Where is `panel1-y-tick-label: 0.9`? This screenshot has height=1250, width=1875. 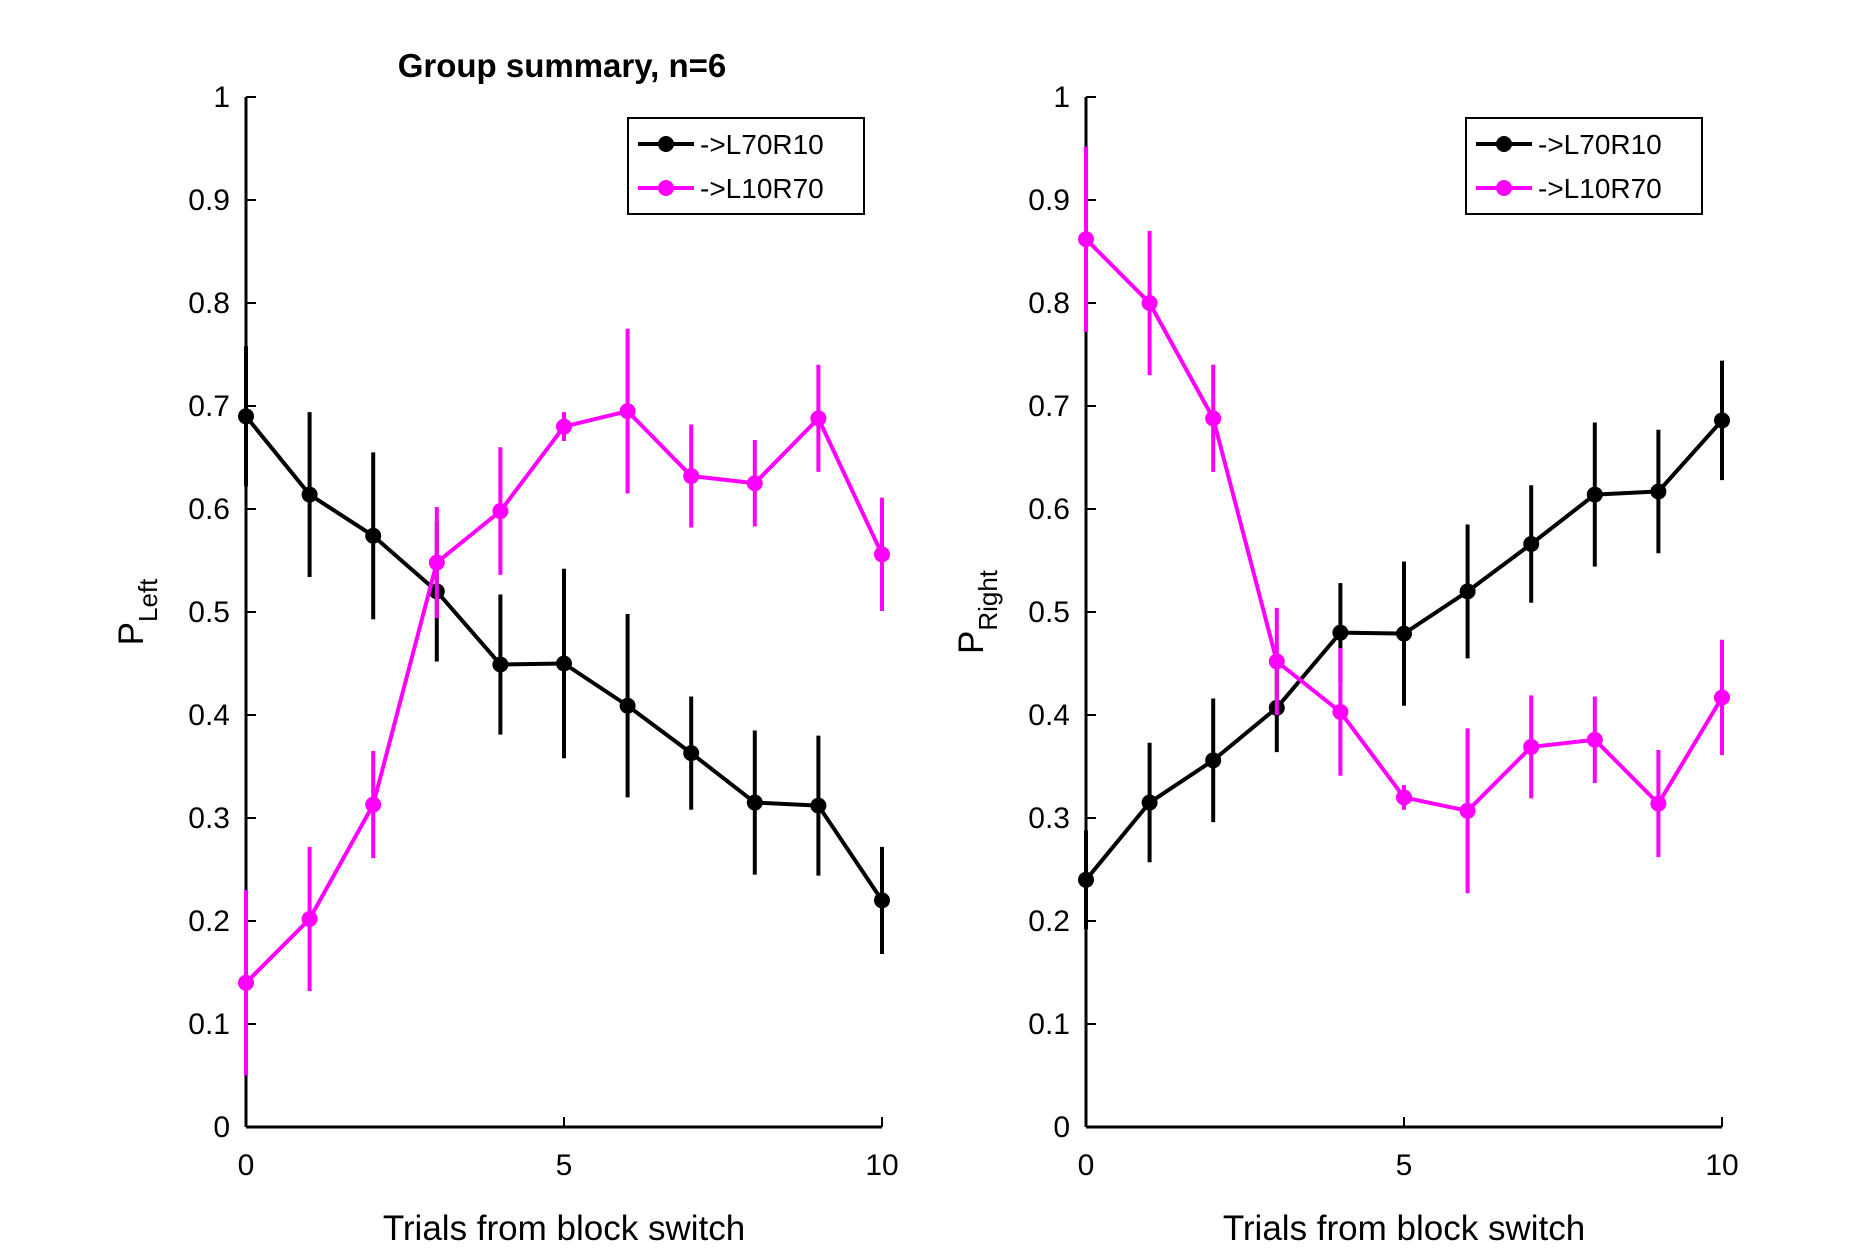 panel1-y-tick-label: 0.9 is located at coordinates (209, 200).